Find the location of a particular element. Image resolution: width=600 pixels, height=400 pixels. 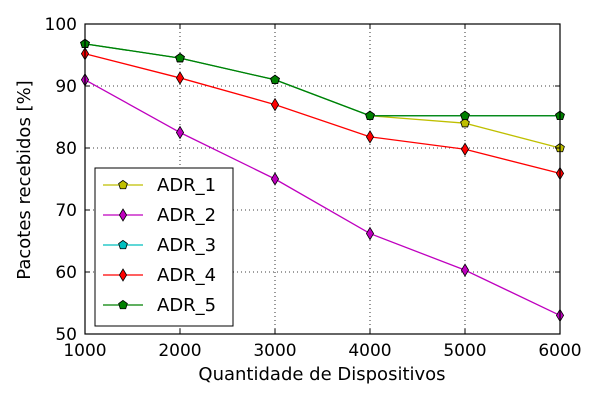

legend-item: ADR_5 is located at coordinates (159, 305).